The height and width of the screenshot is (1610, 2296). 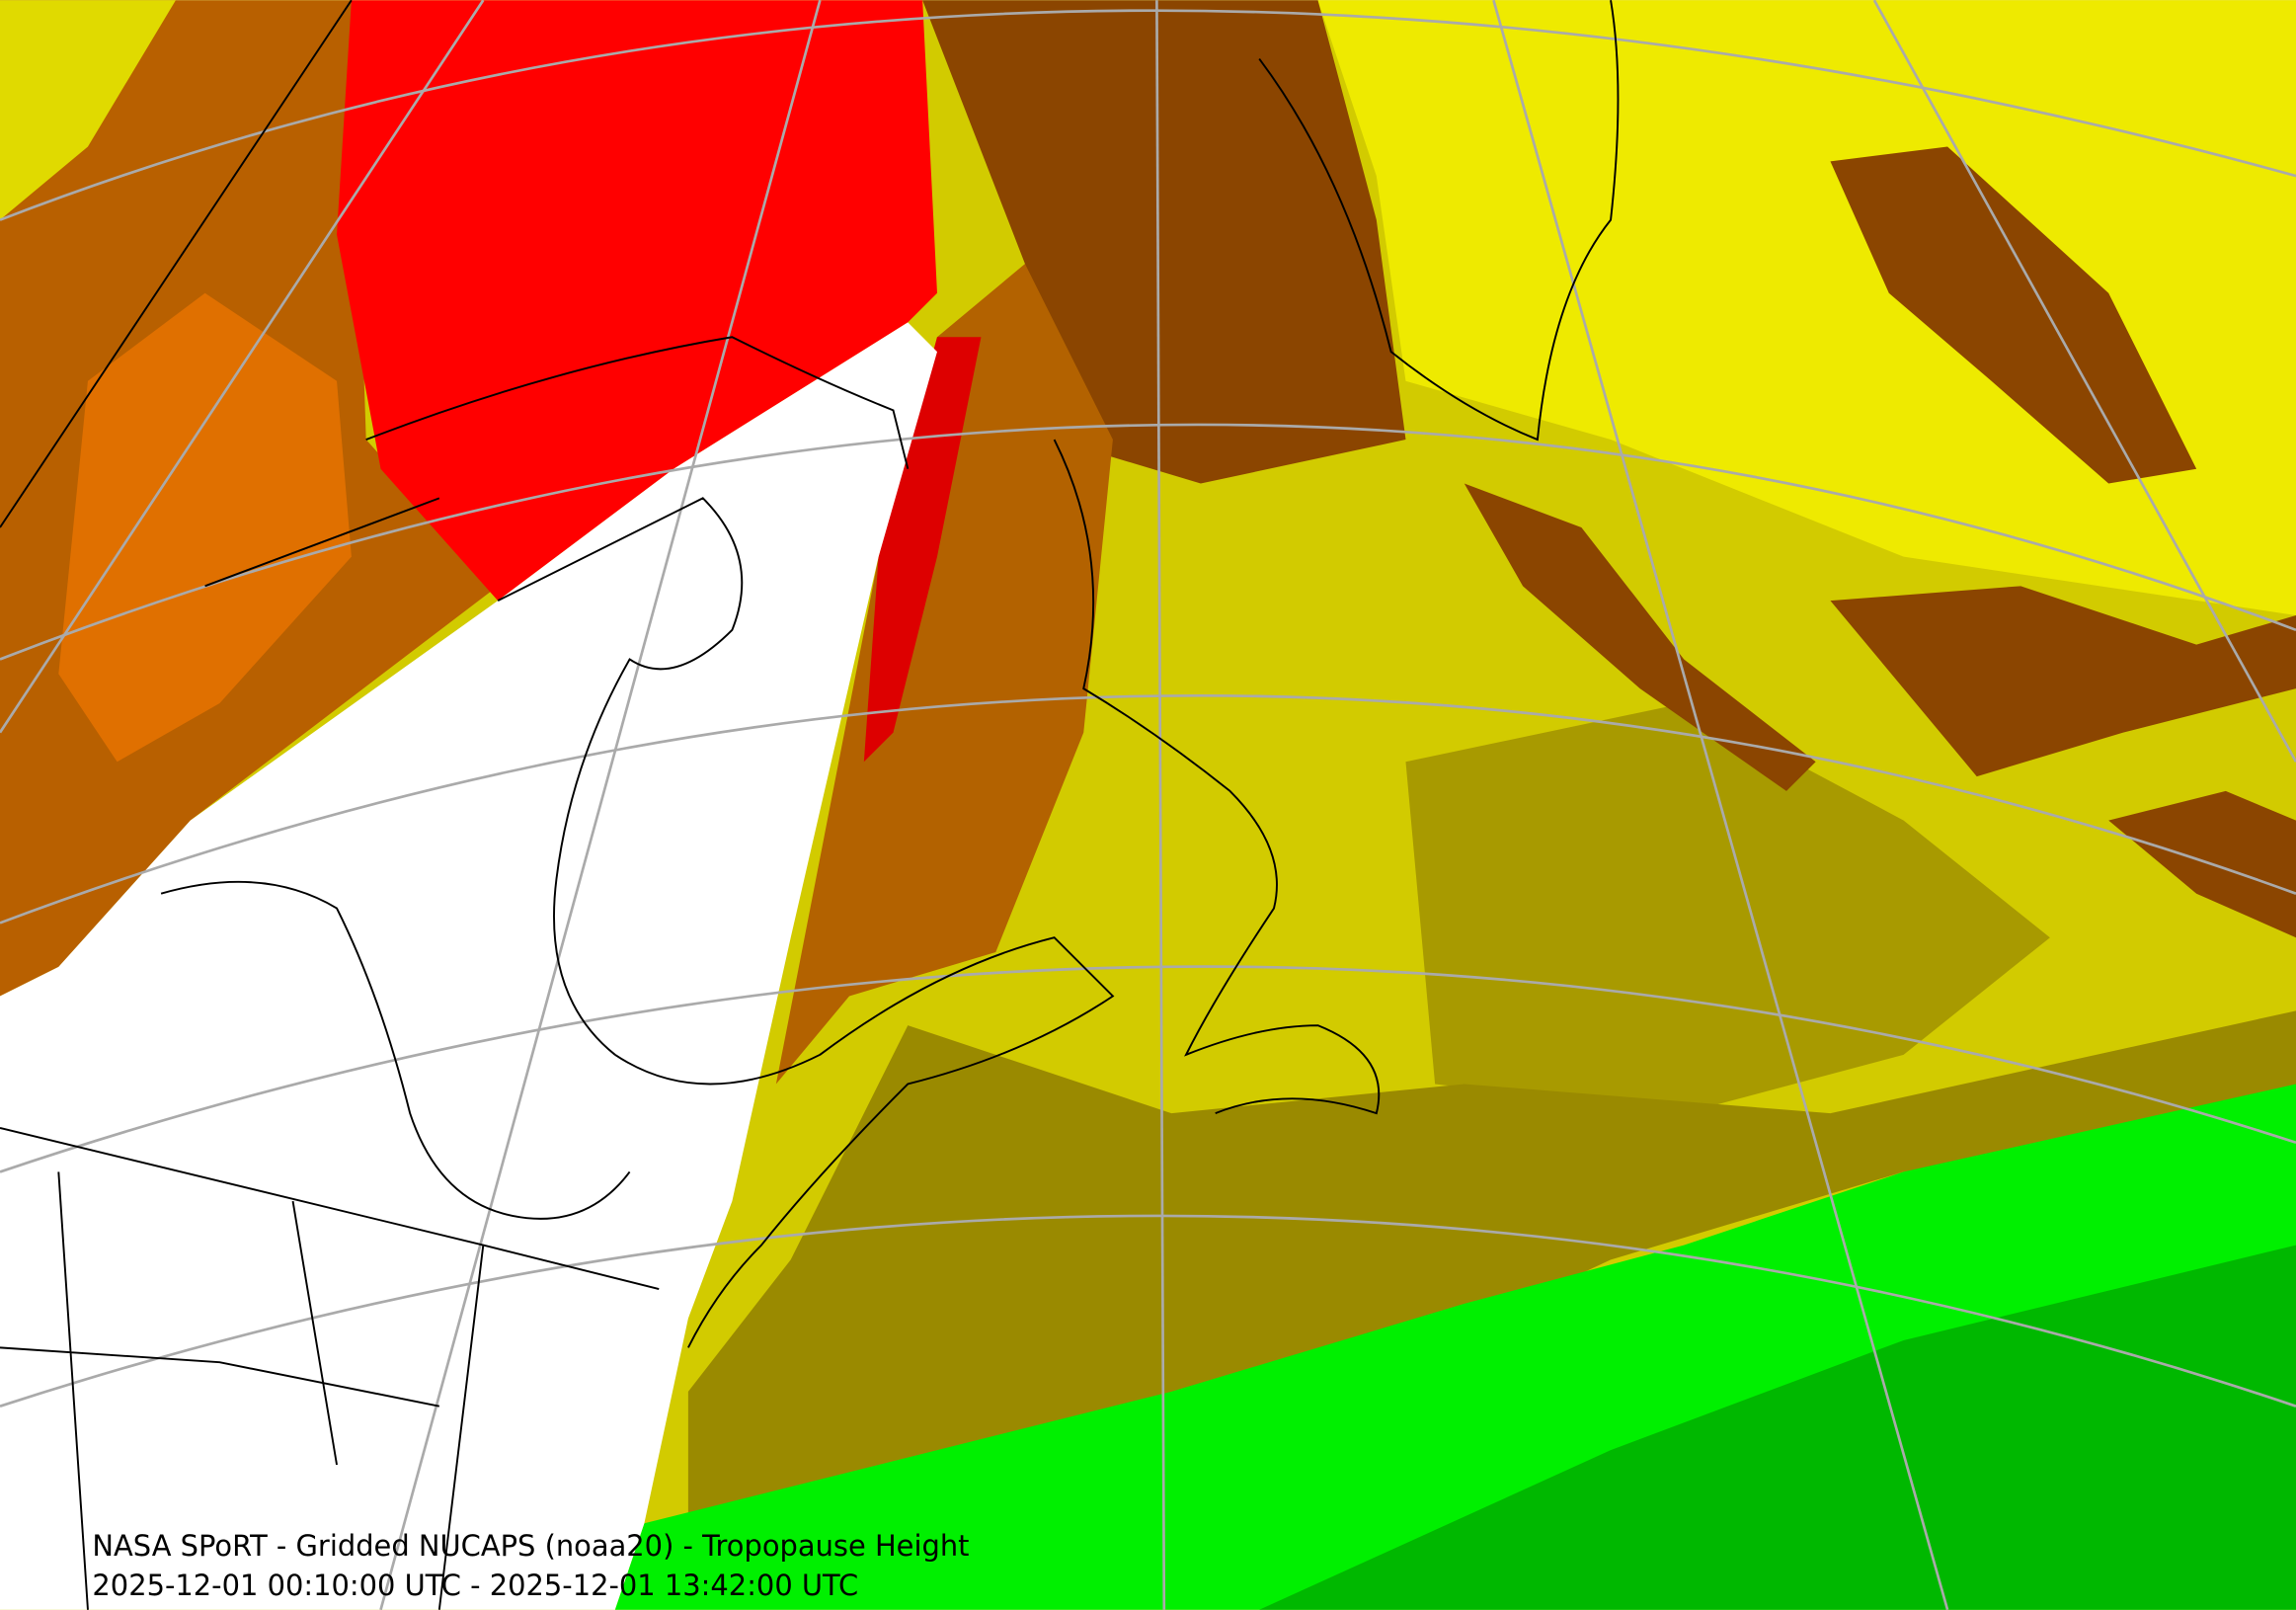 I want to click on red-field, so click(x=637, y=301).